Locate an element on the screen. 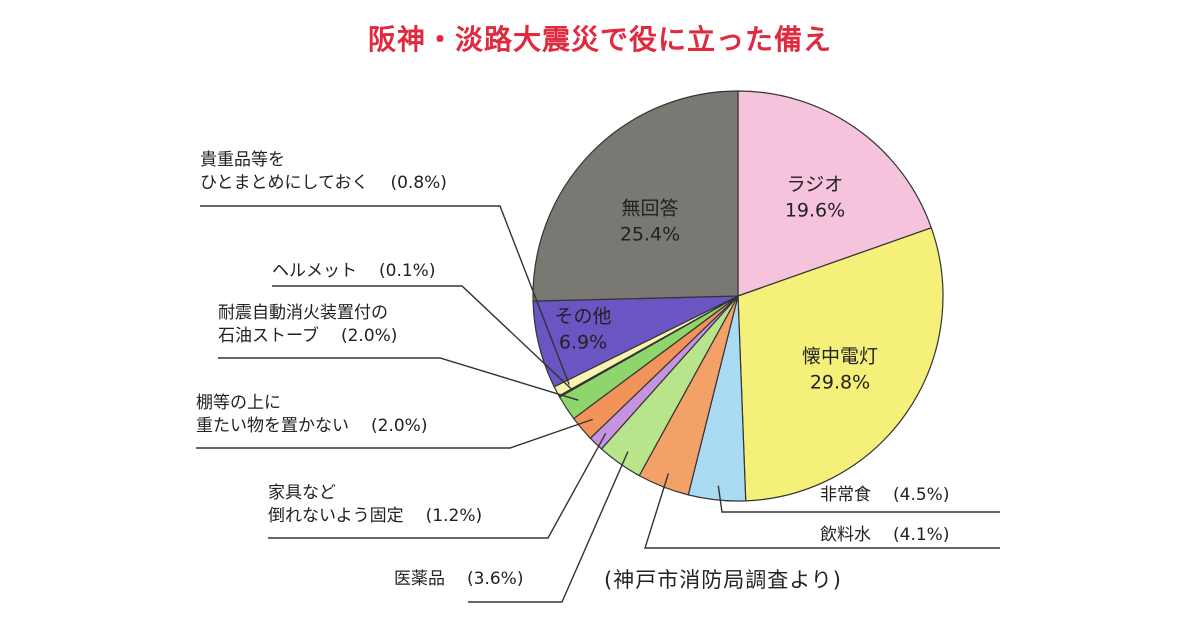 This screenshot has height=622, width=1200. label-flashlight: 懐中電灯 29.8% is located at coordinates (840, 369).